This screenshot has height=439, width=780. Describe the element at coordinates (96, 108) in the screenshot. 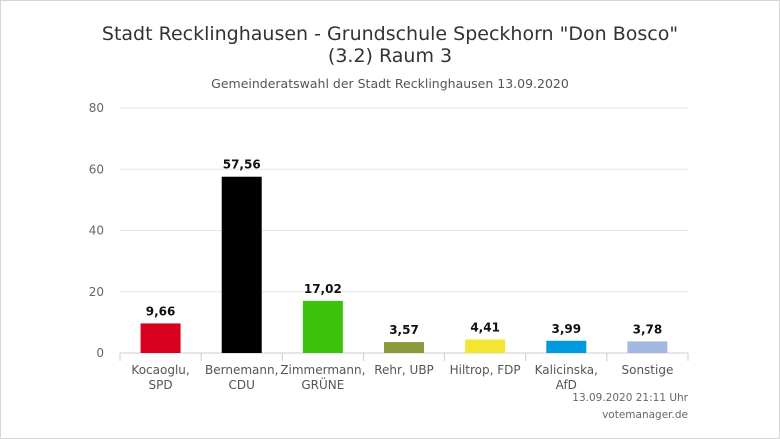

I see `y-tick-label: 80` at that location.